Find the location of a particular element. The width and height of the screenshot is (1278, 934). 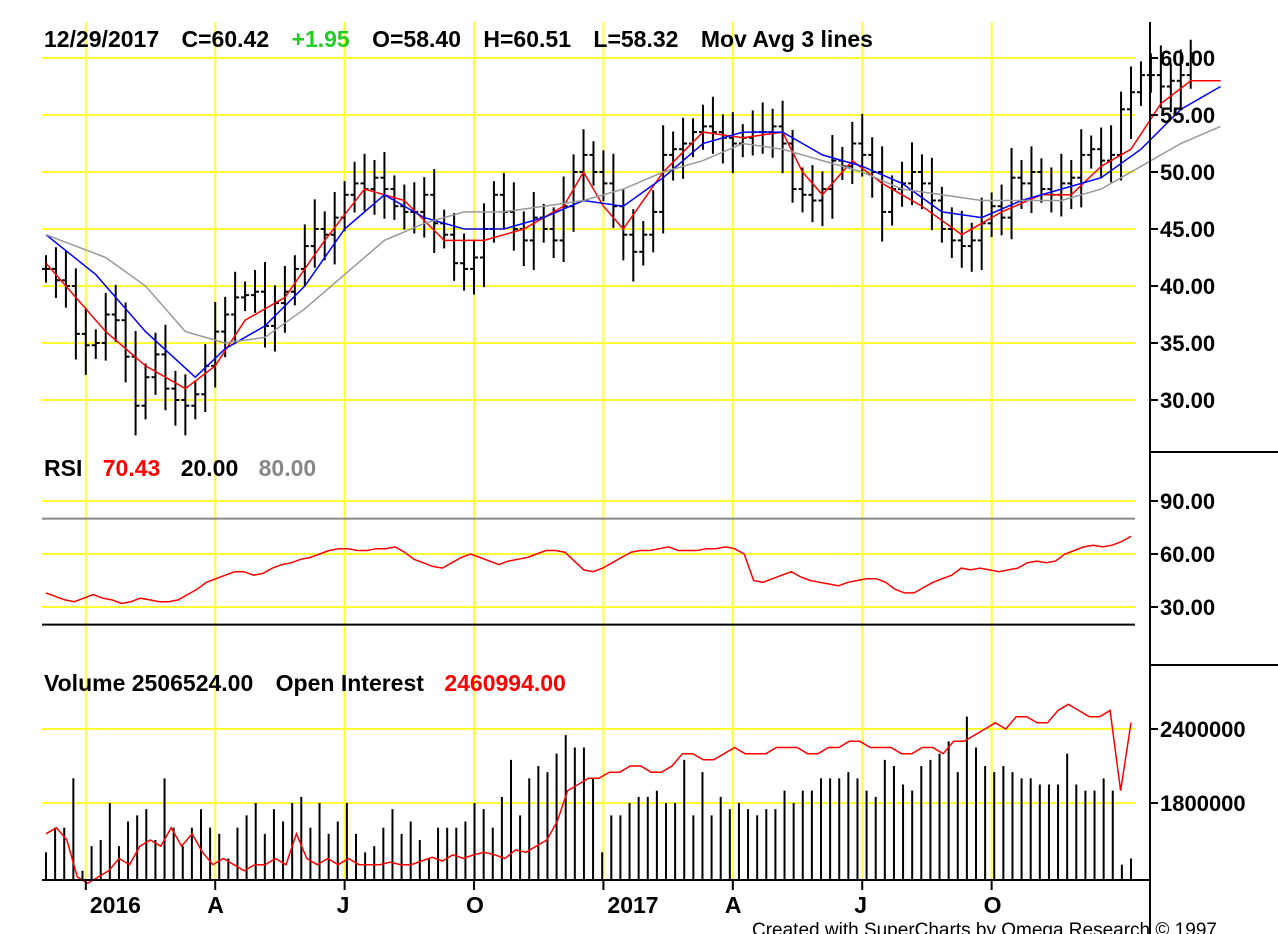

x-tick-label: 2016 is located at coordinates (115, 905).